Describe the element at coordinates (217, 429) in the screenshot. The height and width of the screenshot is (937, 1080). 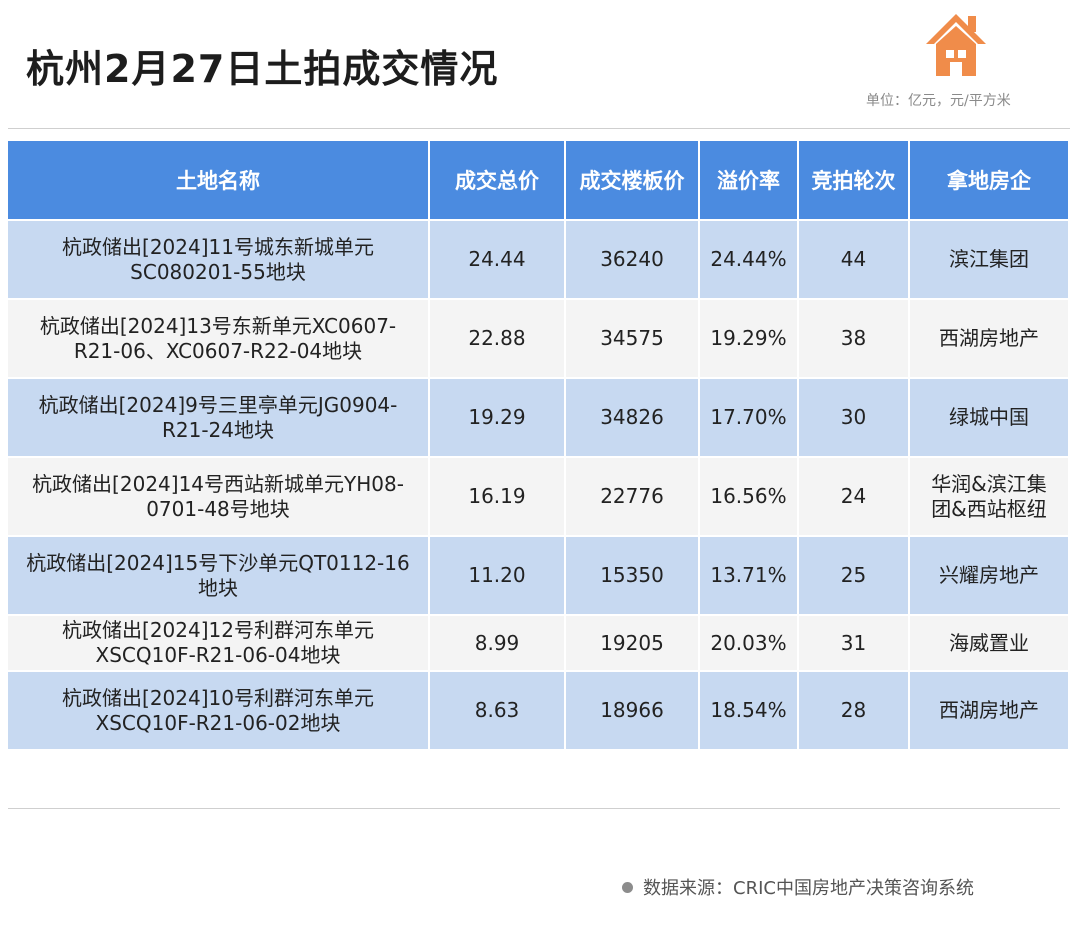
I see `land-name-line2: R21-24地块` at that location.